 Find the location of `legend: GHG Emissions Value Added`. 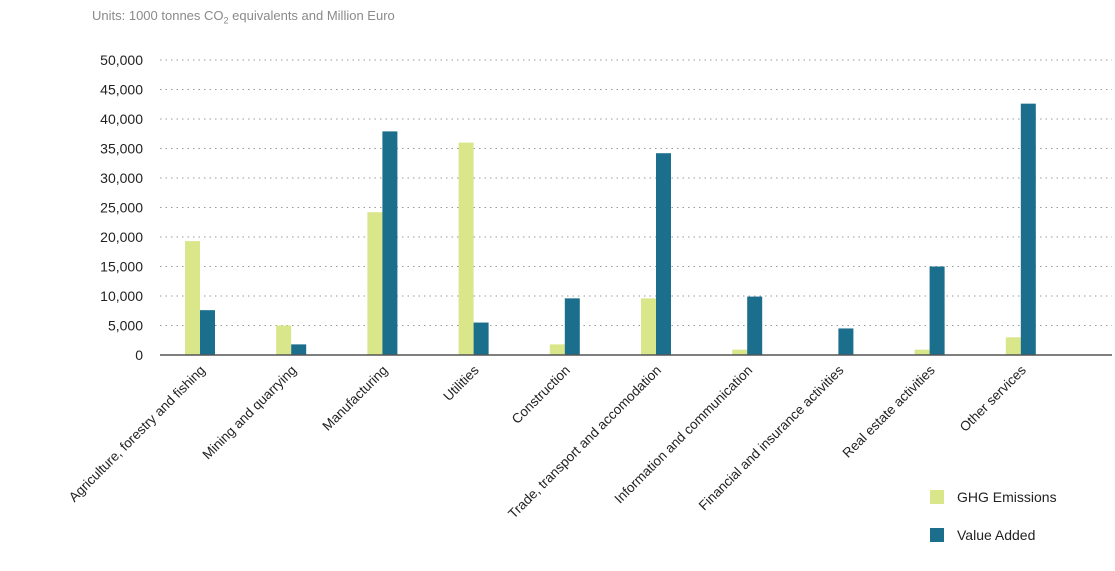

legend: GHG Emissions Value Added is located at coordinates (993, 516).